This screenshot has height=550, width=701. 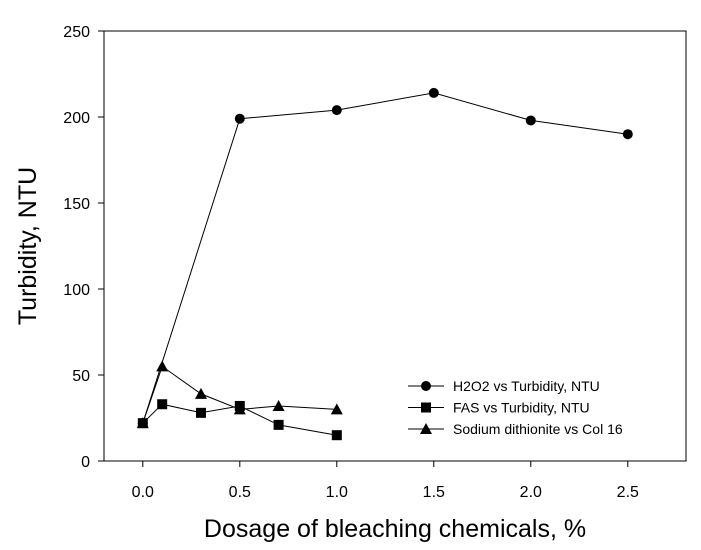 What do you see at coordinates (240, 492) in the screenshot?
I see `x-tick-label: 0.5` at bounding box center [240, 492].